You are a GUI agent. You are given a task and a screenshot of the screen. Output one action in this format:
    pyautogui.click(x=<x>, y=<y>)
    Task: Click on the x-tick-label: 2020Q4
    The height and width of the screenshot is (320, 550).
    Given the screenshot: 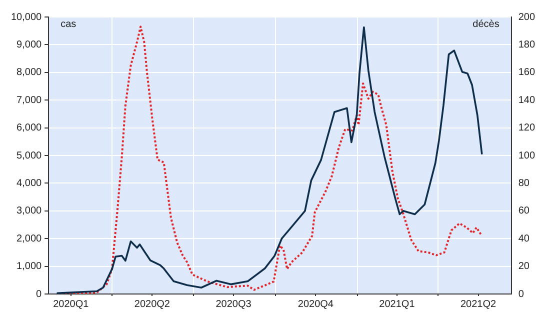 What is the action you would take?
    pyautogui.click(x=316, y=304)
    